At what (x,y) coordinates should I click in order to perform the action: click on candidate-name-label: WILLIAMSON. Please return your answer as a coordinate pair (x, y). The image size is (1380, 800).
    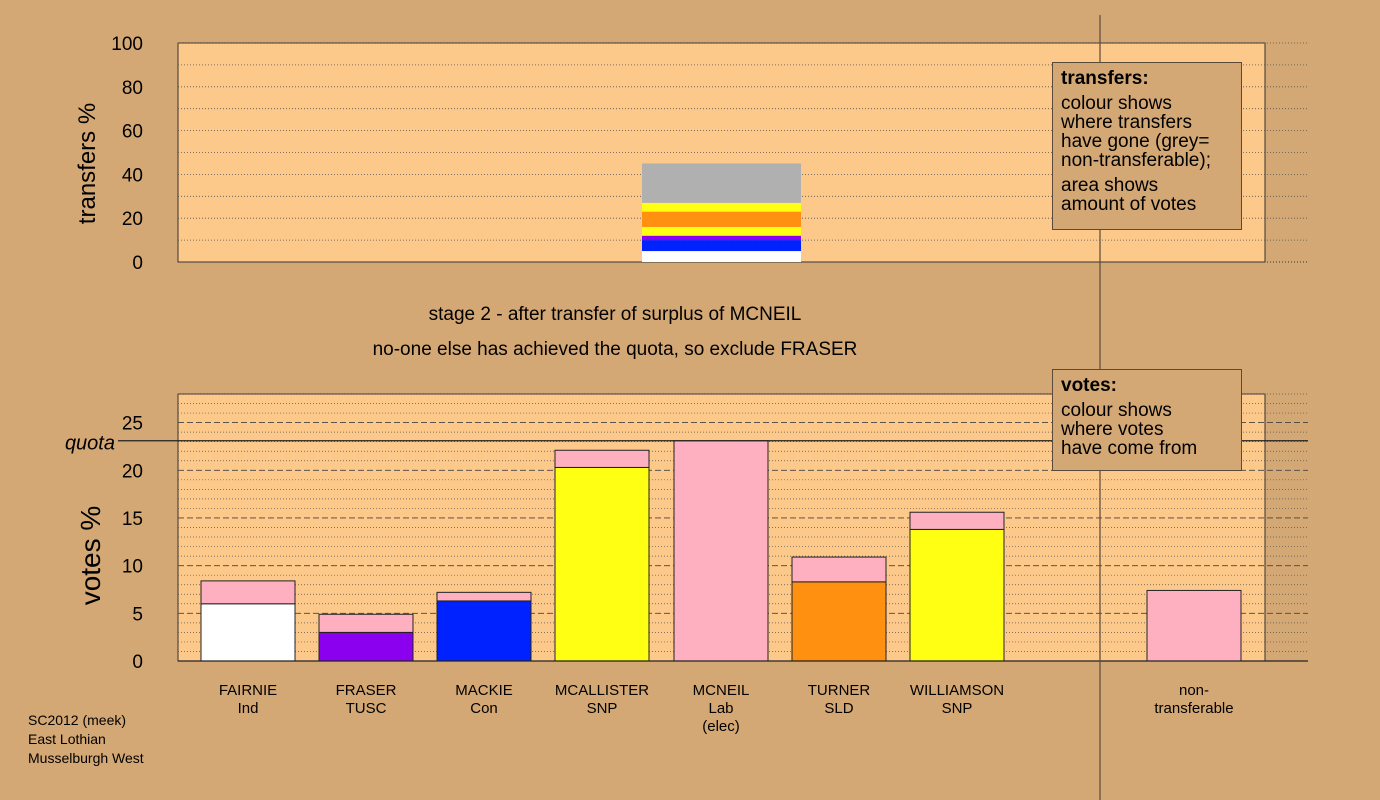
    Looking at the image, I should click on (957, 690).